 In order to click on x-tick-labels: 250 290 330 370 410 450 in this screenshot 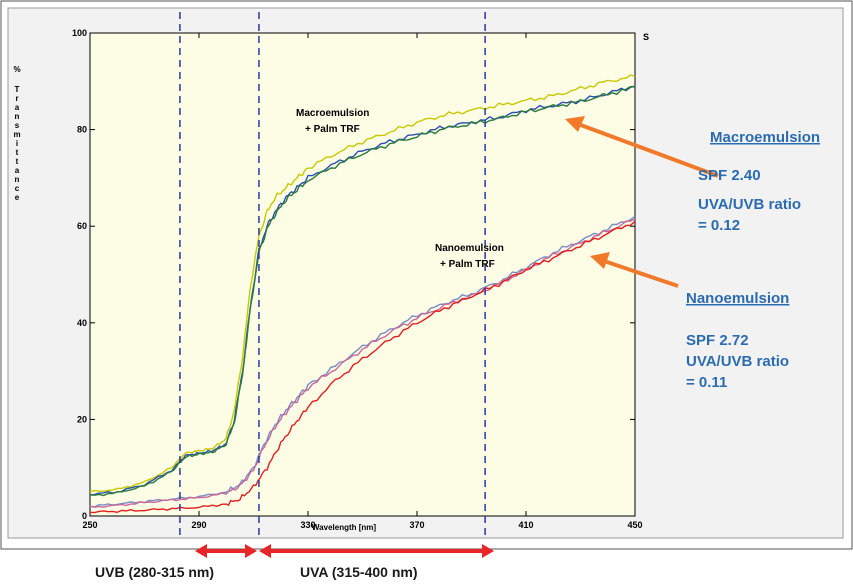, I will do `click(362, 525)`.